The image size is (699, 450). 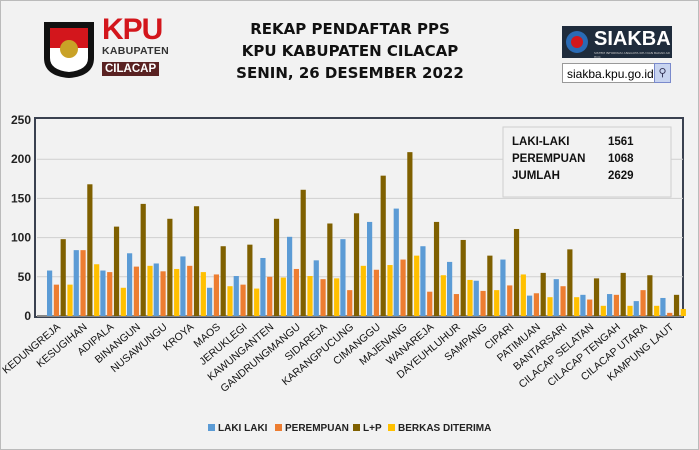 What do you see at coordinates (163, 293) in the screenshot?
I see `bar-perempuan-nusawungu` at bounding box center [163, 293].